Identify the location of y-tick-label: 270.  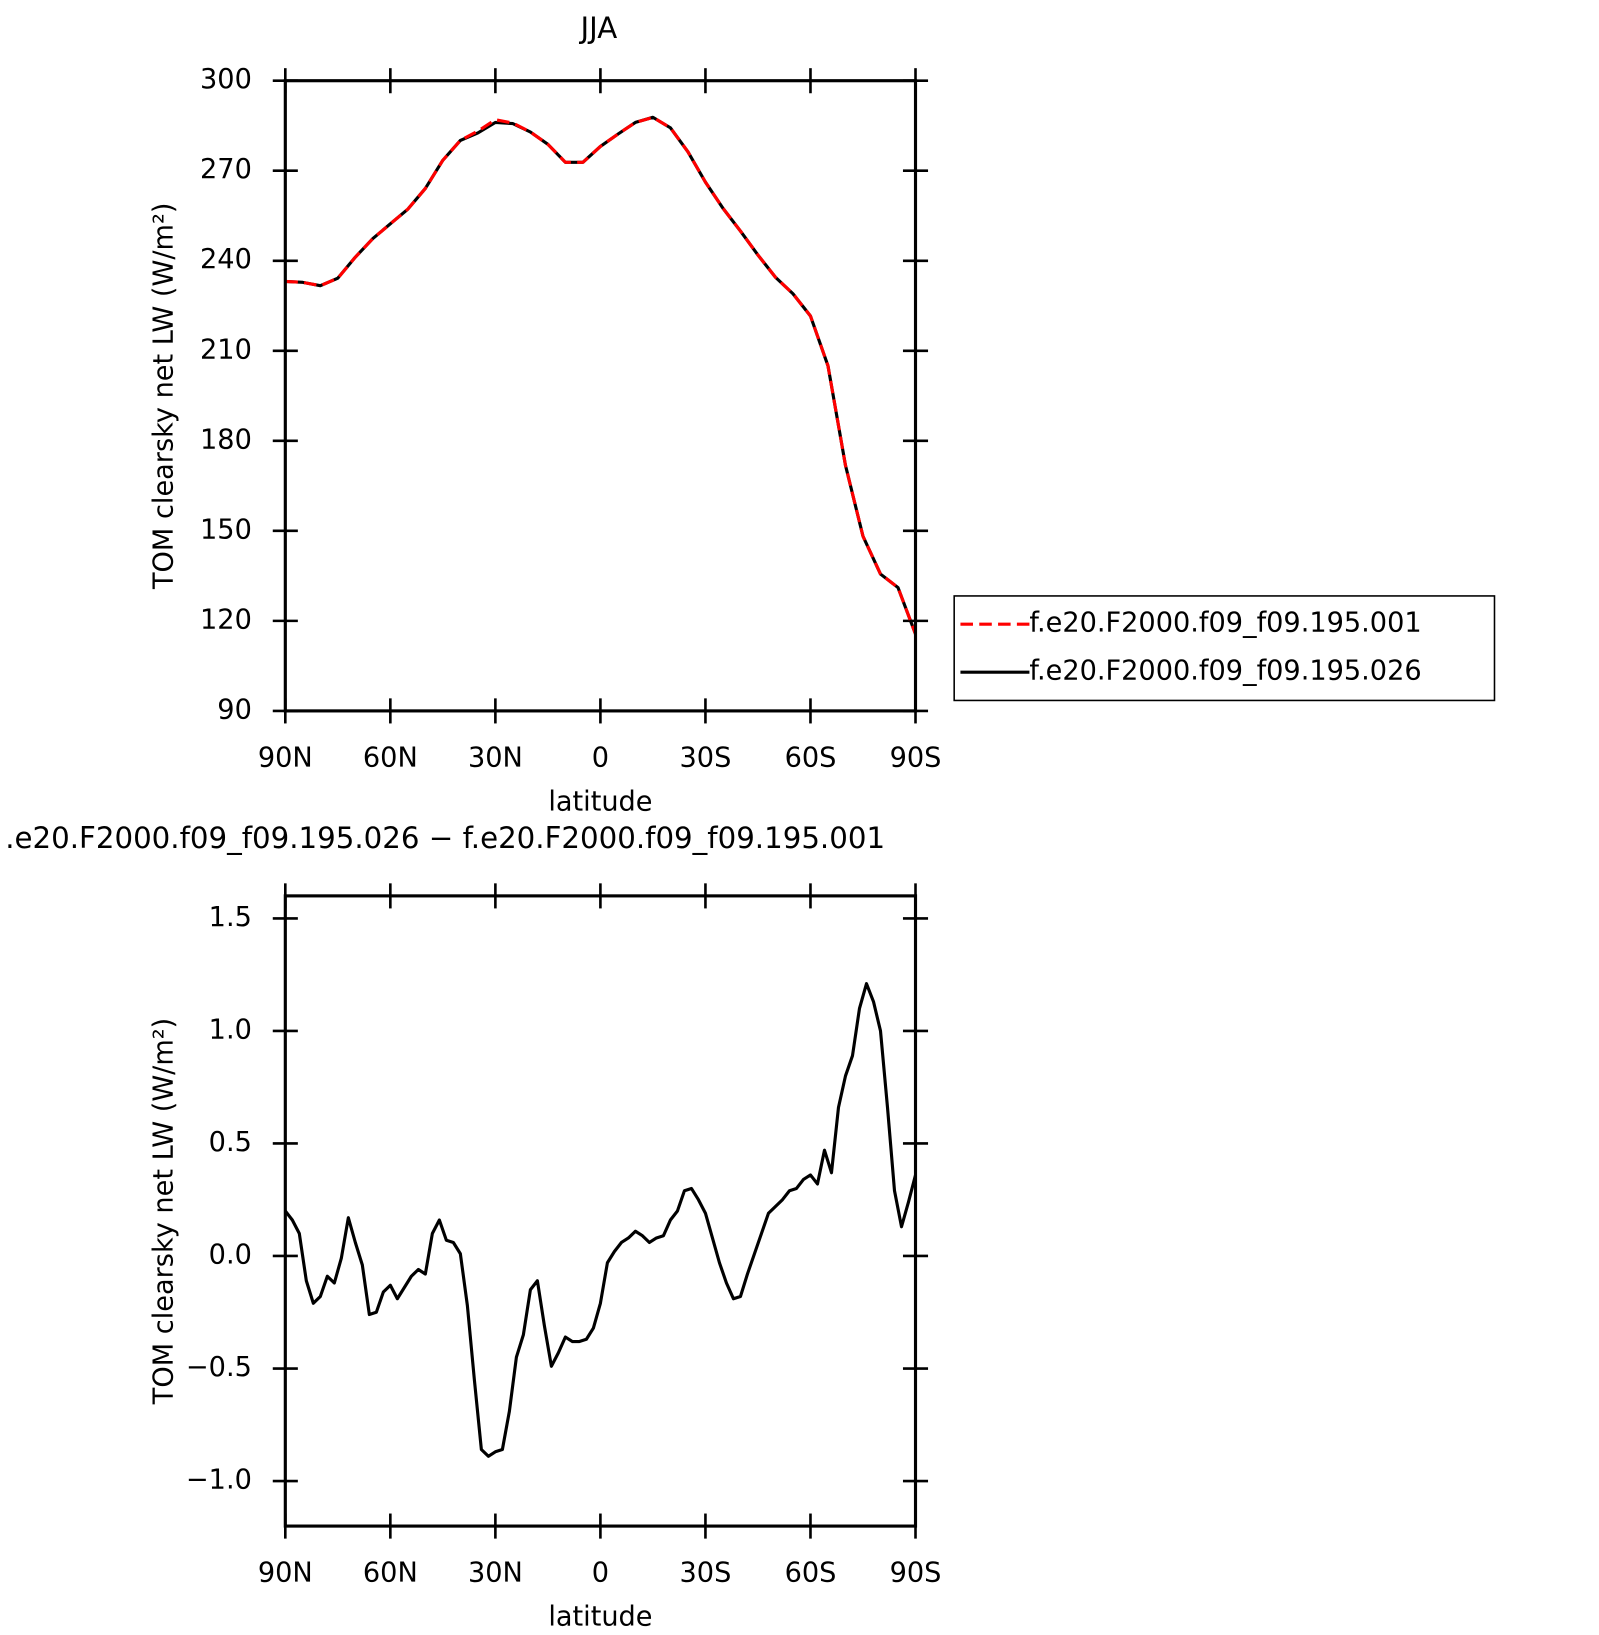
(226, 169).